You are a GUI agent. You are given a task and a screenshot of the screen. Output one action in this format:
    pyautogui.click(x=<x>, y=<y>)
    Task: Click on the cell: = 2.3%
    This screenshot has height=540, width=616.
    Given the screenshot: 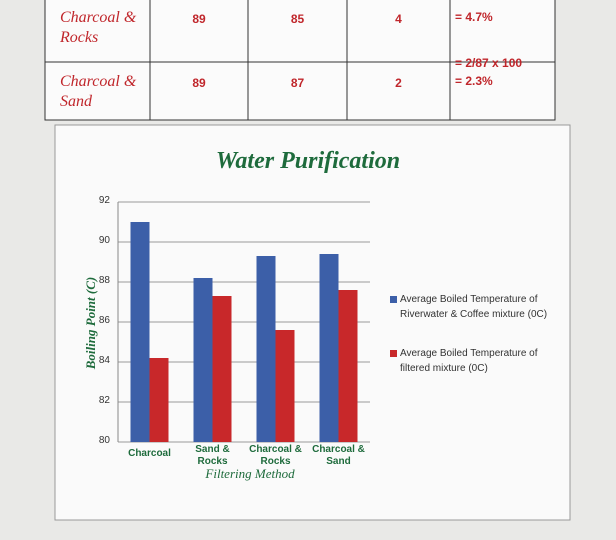 What is the action you would take?
    pyautogui.click(x=474, y=81)
    